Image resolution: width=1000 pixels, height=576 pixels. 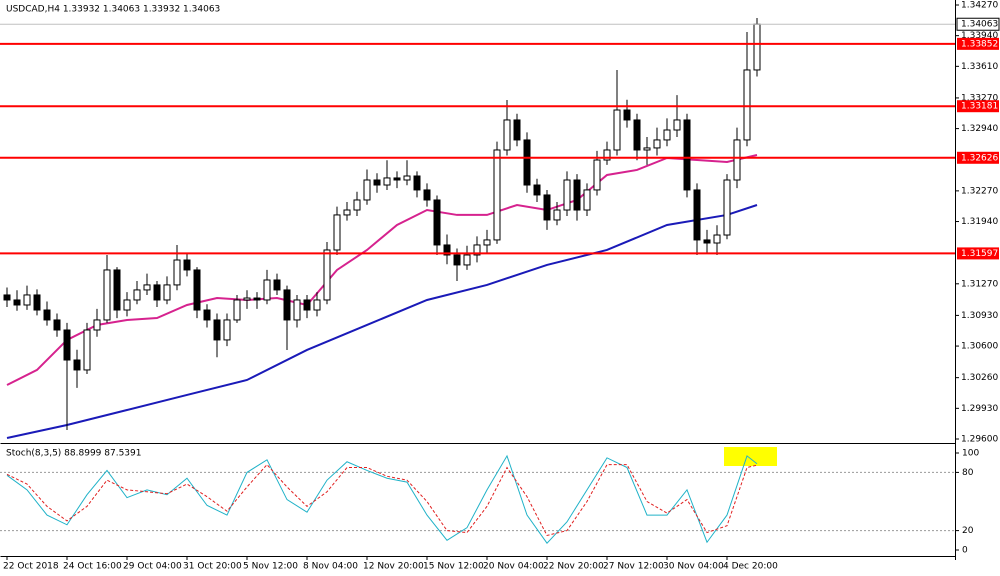 I want to click on x-tick-label: 29 Oct 04:00, so click(x=152, y=567).